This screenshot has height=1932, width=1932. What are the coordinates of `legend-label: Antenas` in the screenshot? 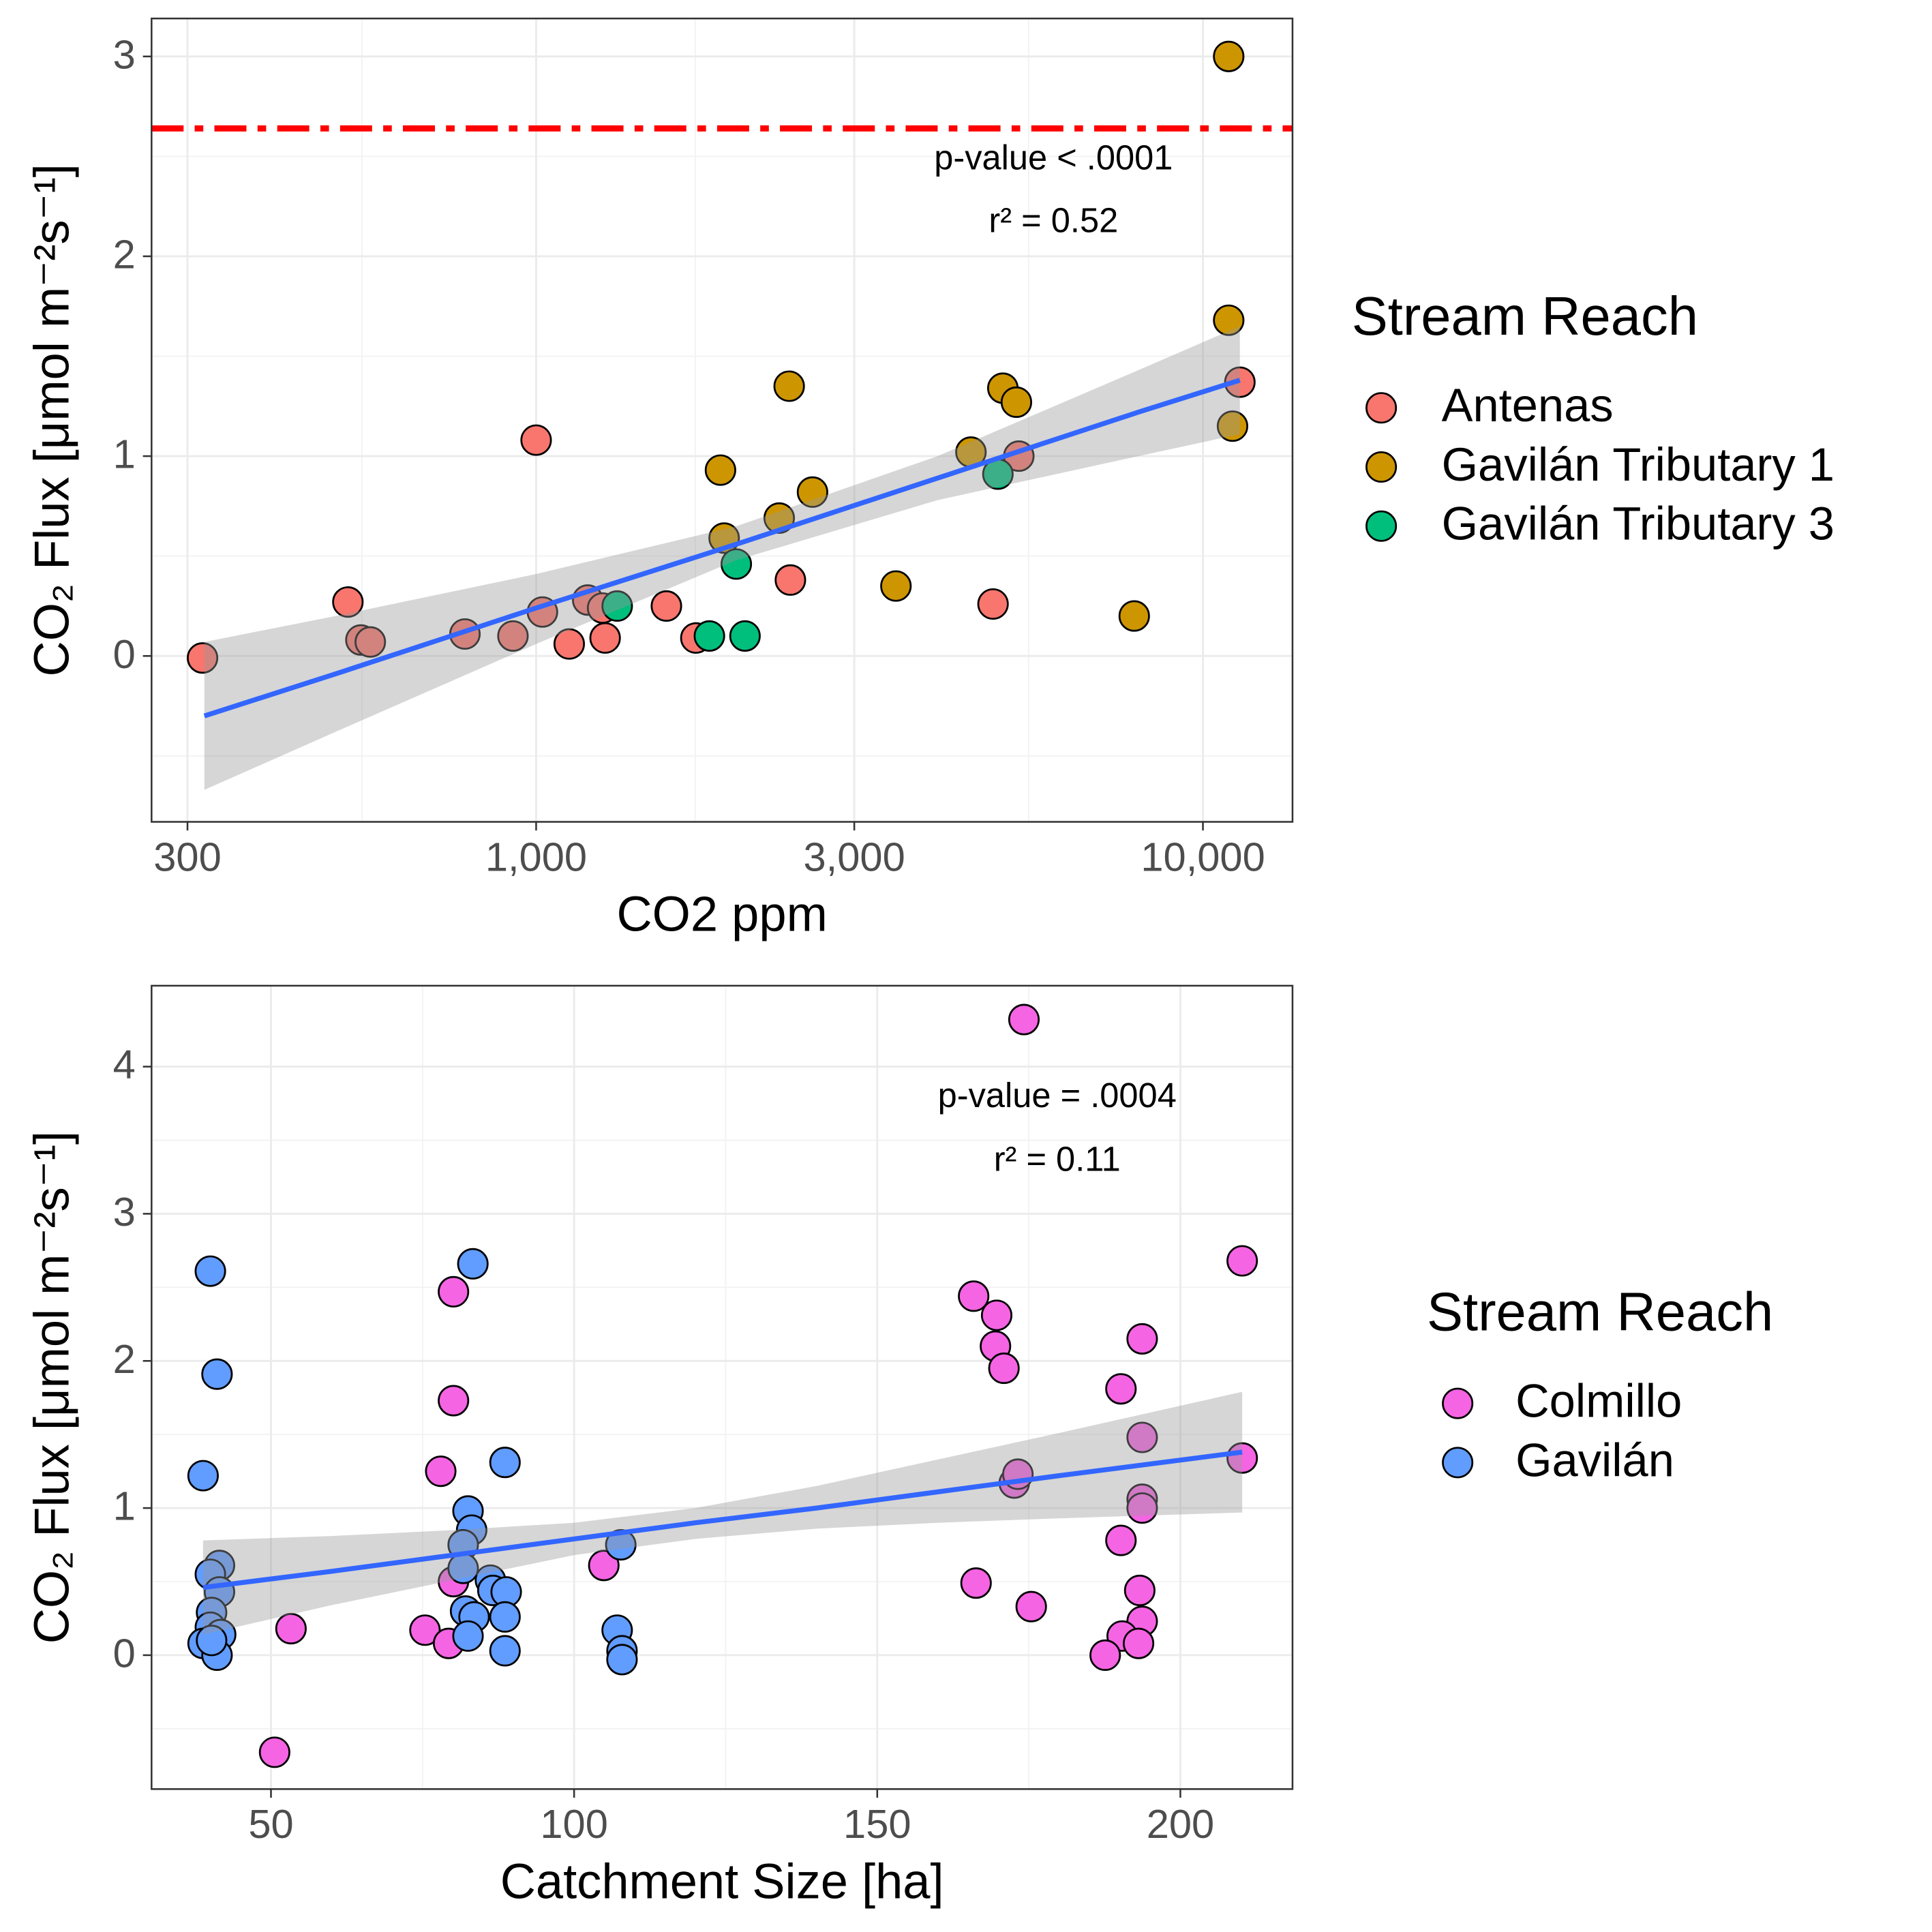 It's located at (1528, 406).